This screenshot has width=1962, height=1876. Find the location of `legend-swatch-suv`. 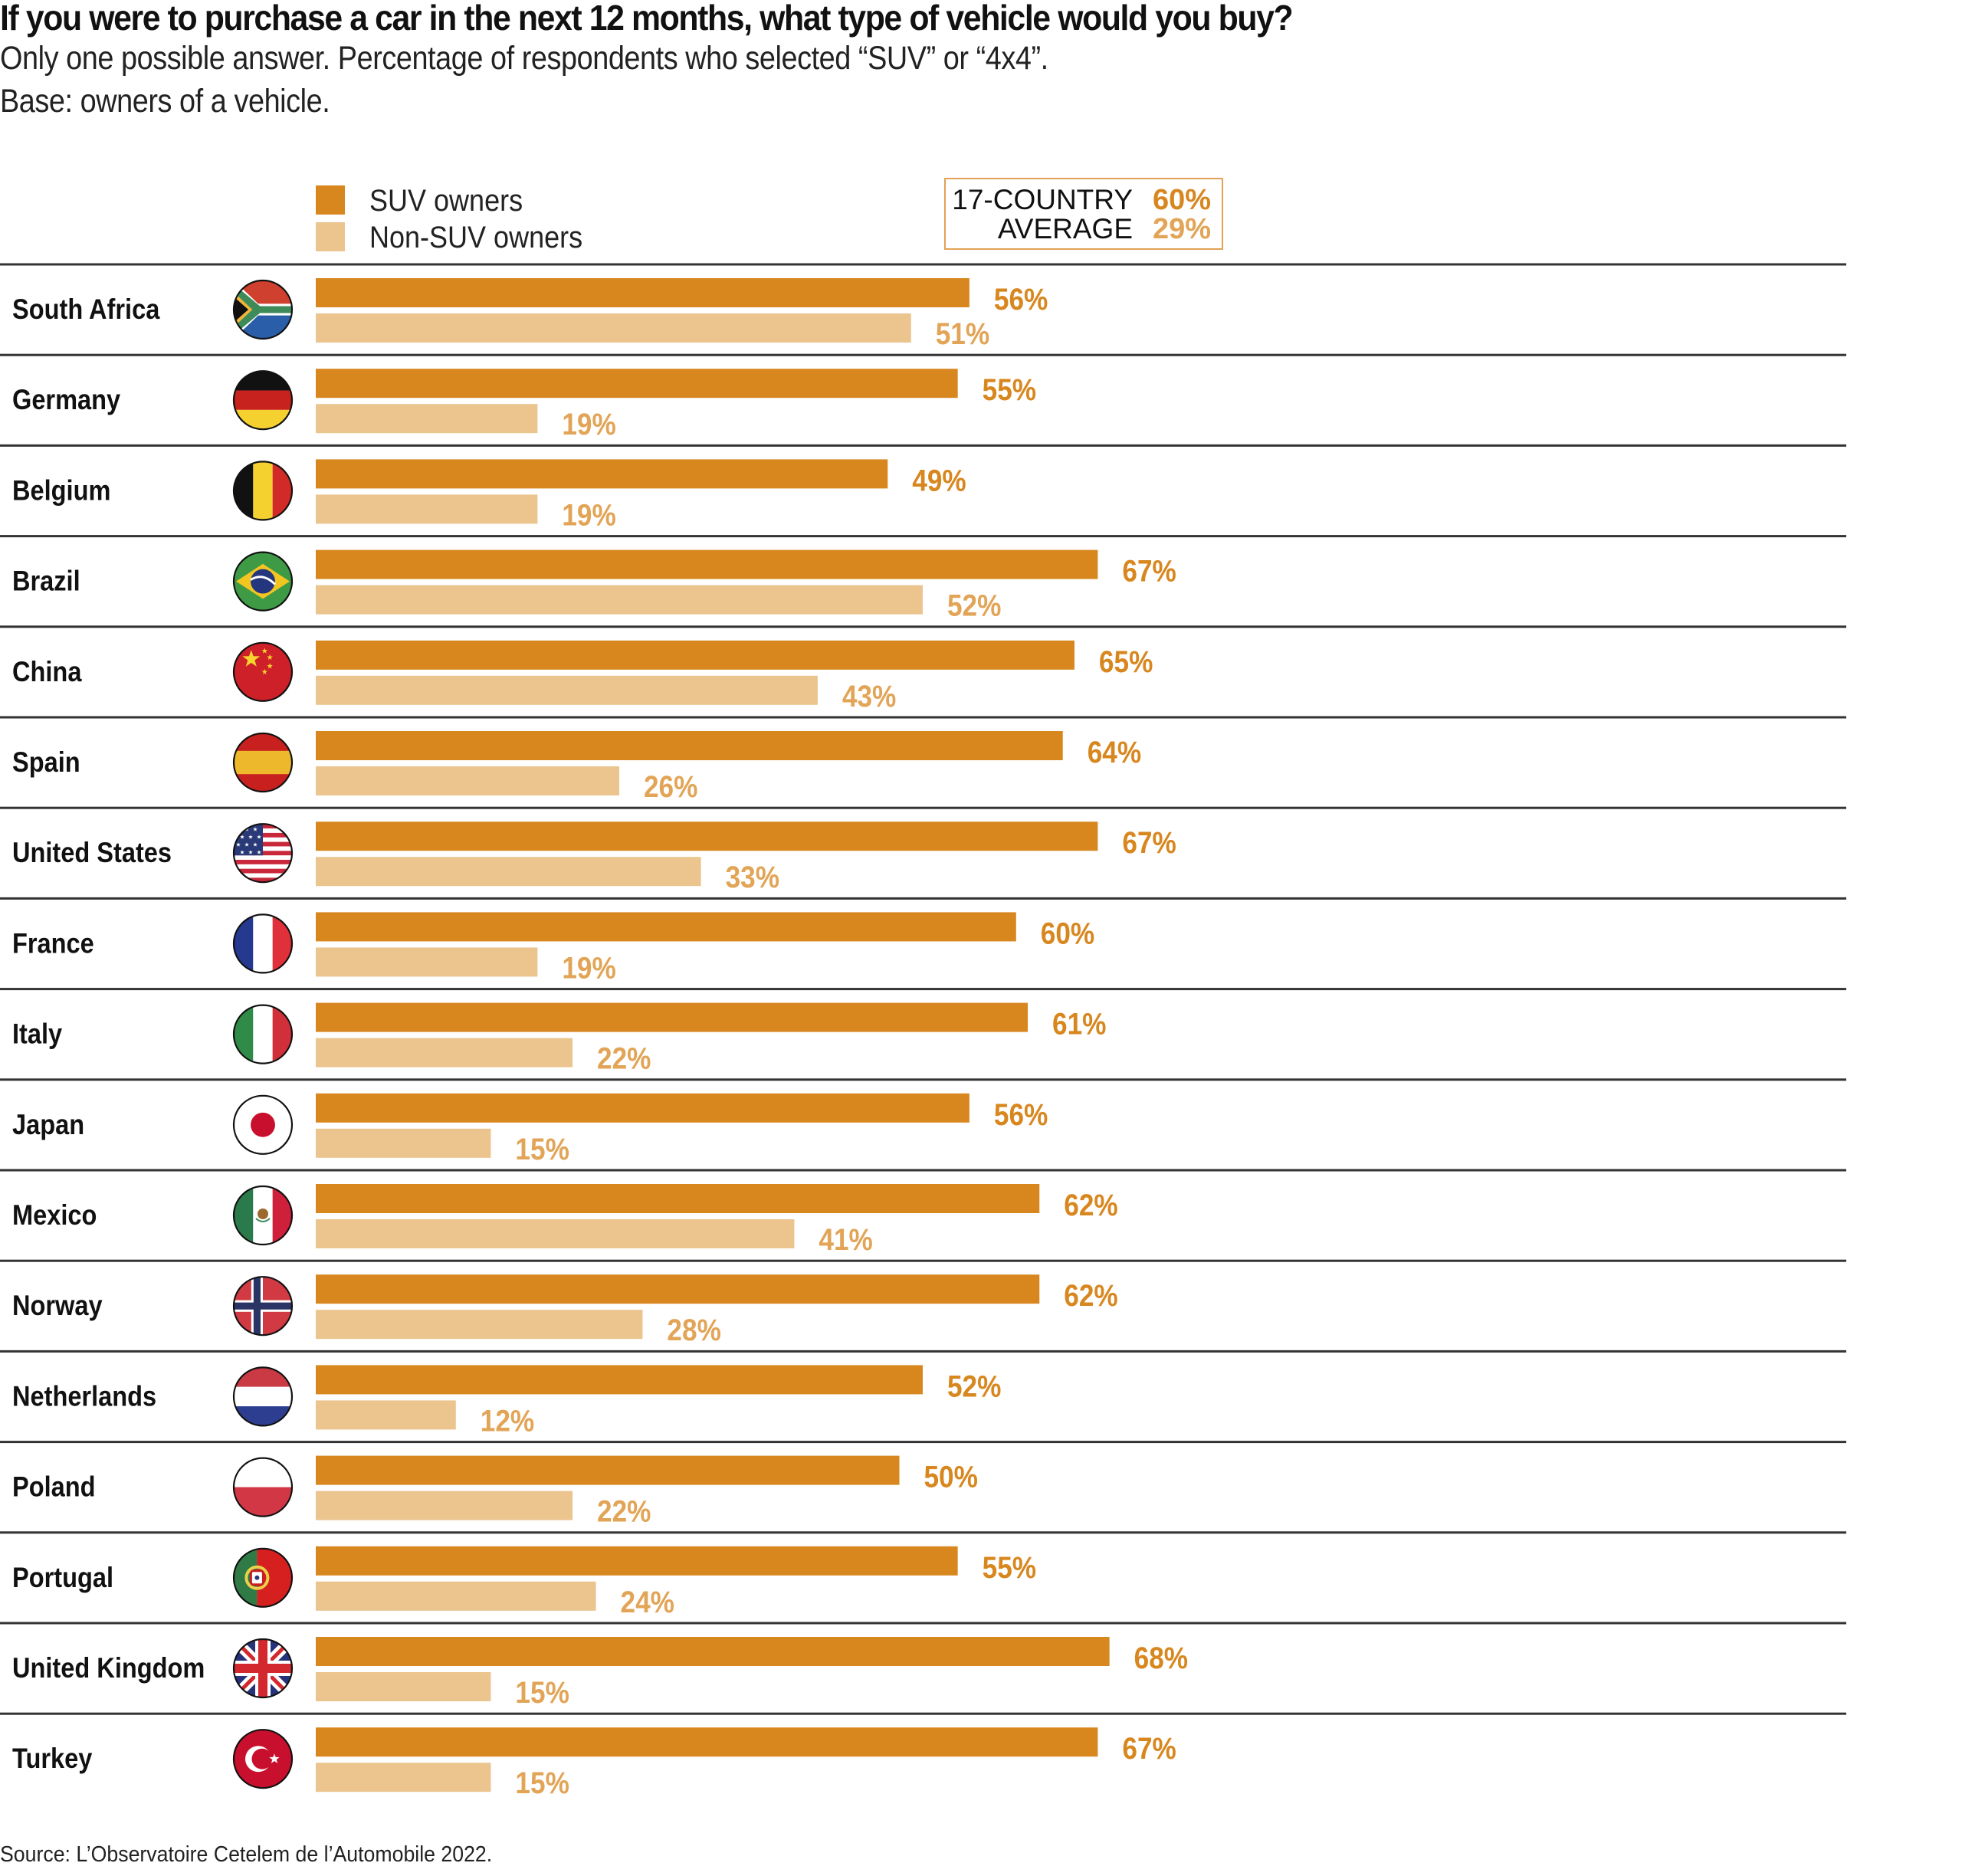

legend-swatch-suv is located at coordinates (330, 200).